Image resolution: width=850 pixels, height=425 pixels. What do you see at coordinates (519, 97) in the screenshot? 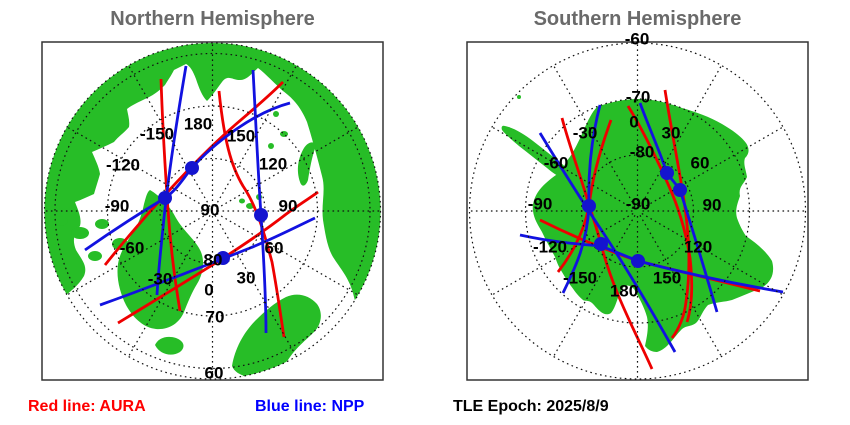
I see `south-island` at bounding box center [519, 97].